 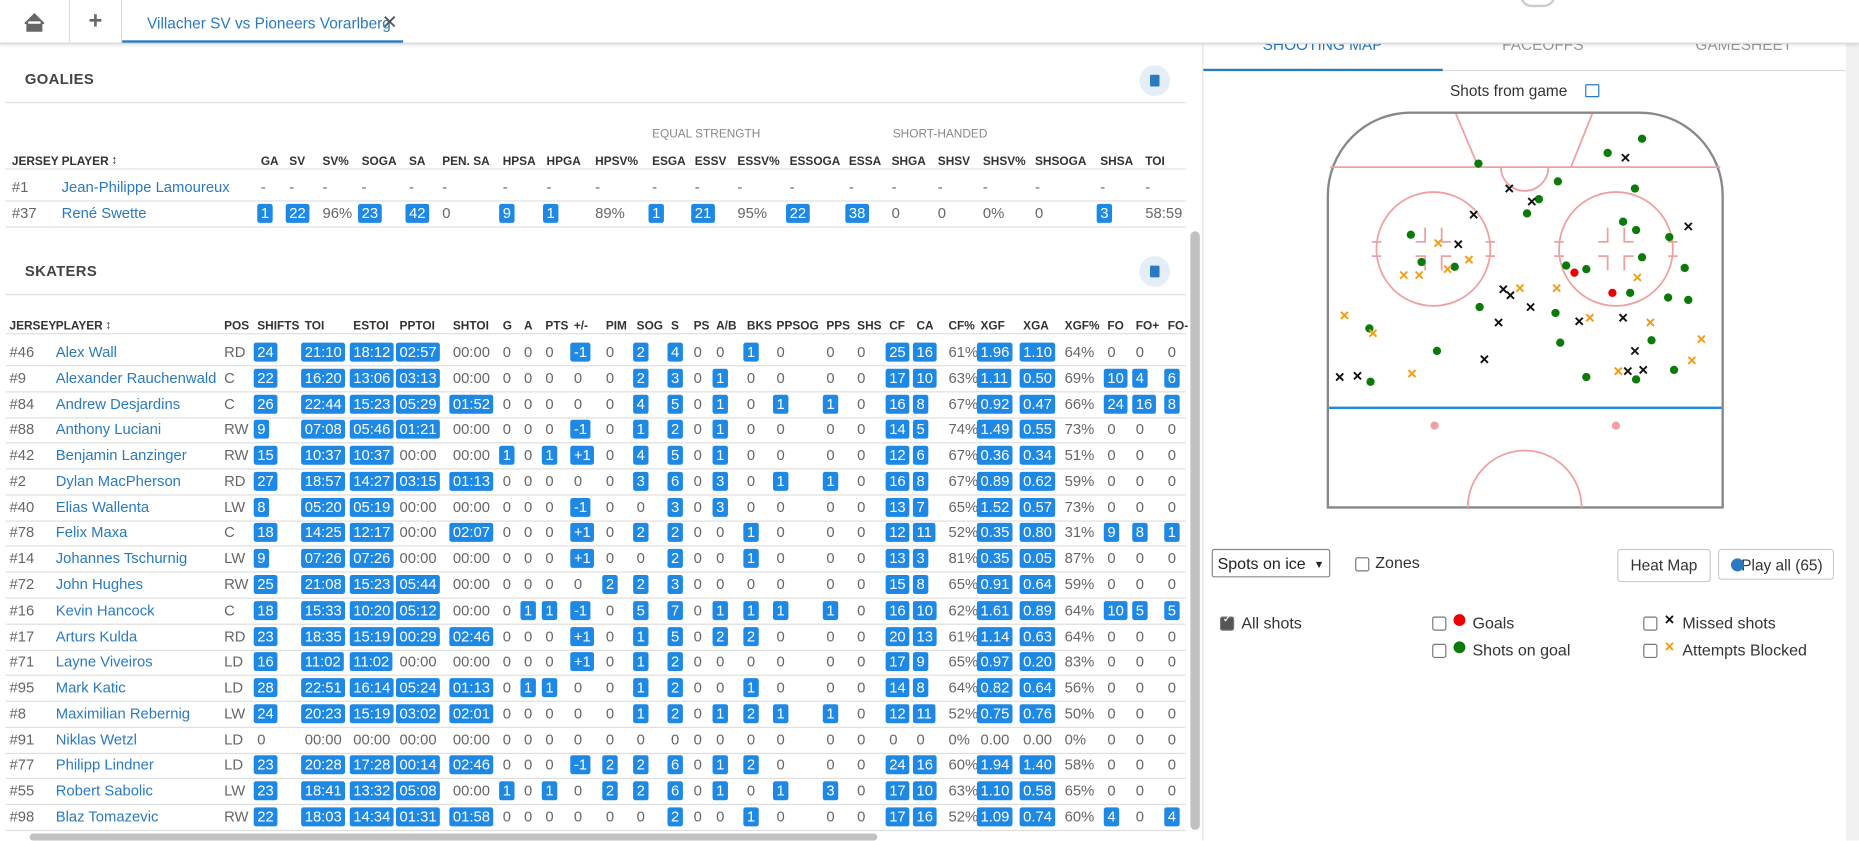 I want to click on stat-badge: 14, so click(x=897, y=430).